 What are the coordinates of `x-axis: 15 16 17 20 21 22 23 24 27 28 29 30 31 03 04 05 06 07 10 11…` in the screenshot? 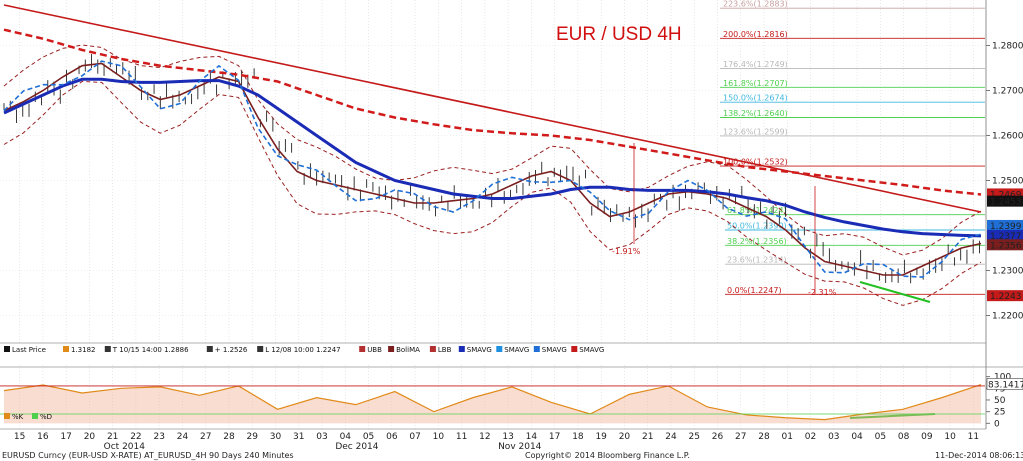 It's located at (496, 442).